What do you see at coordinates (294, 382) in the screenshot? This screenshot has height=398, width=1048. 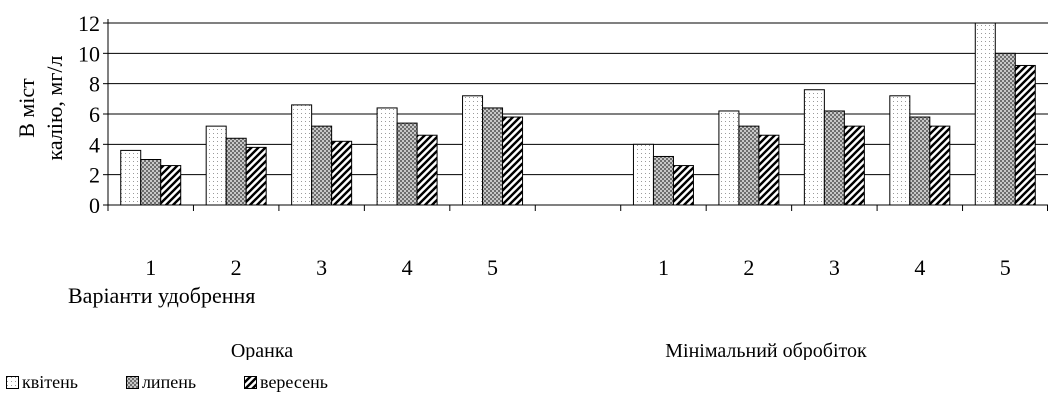 I see `legend-label-september: вересень` at bounding box center [294, 382].